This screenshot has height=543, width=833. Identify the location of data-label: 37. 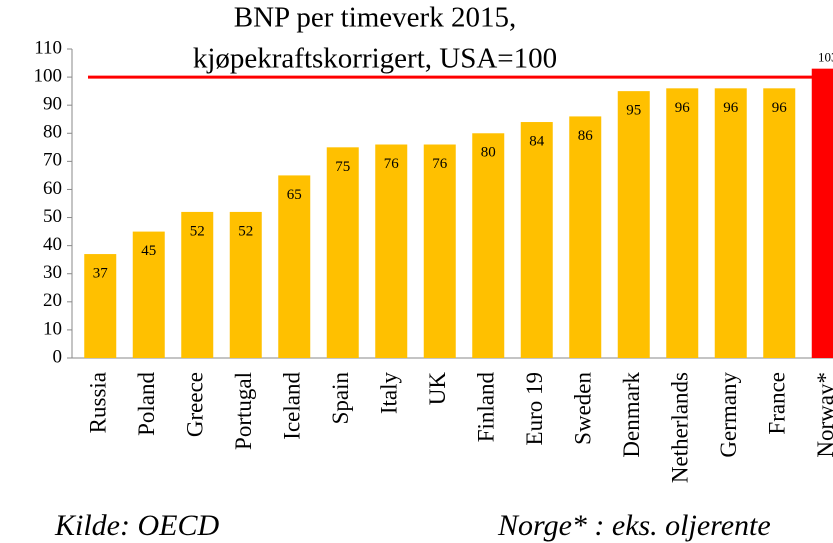
(101, 274).